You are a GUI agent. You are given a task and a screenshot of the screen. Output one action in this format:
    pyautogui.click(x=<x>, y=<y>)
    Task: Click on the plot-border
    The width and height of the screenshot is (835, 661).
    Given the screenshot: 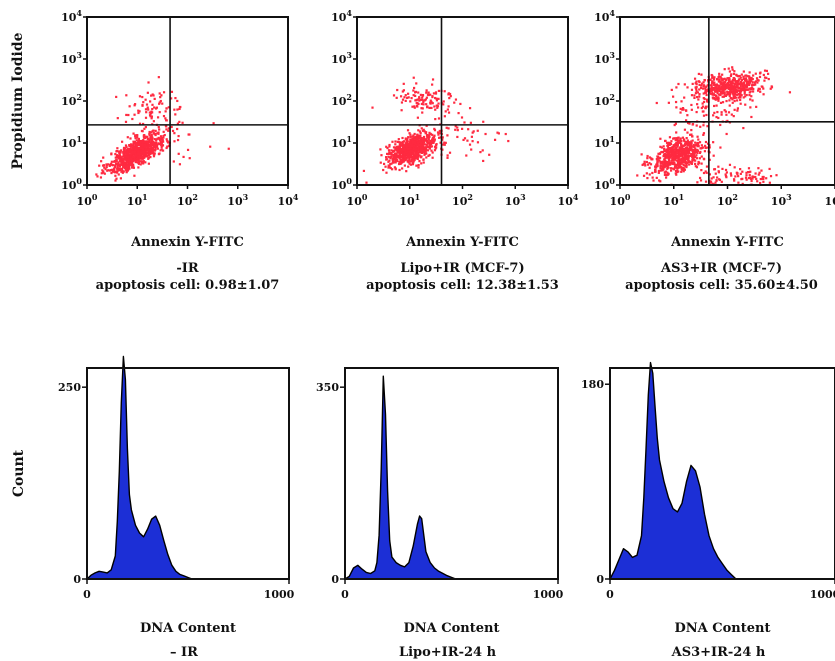 What is the action you would take?
    pyautogui.click(x=188, y=473)
    